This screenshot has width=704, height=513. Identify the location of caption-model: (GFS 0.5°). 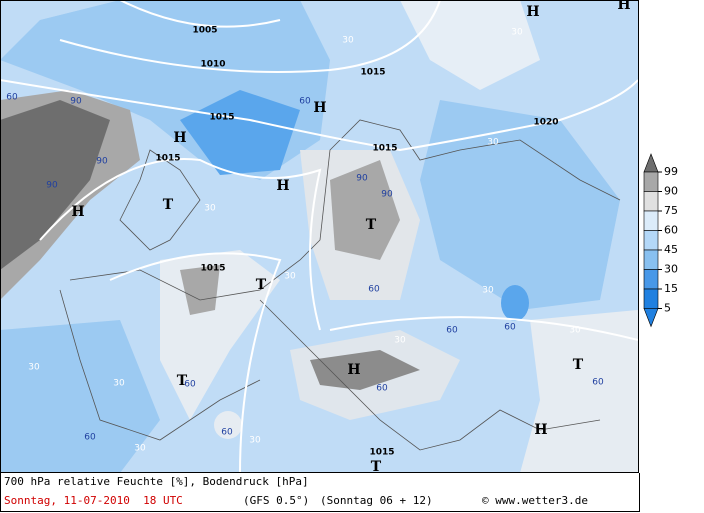
(276, 500).